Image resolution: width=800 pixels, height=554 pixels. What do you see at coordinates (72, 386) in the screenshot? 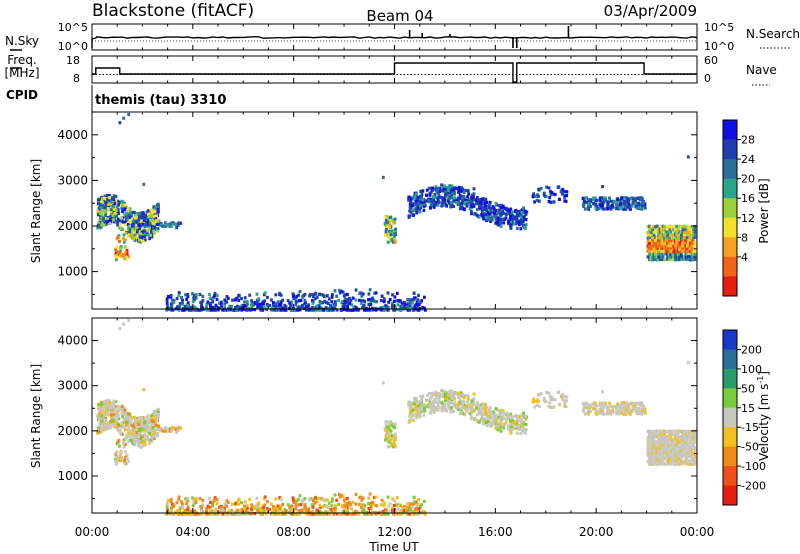
I see `y-tick-label: 3000` at bounding box center [72, 386].